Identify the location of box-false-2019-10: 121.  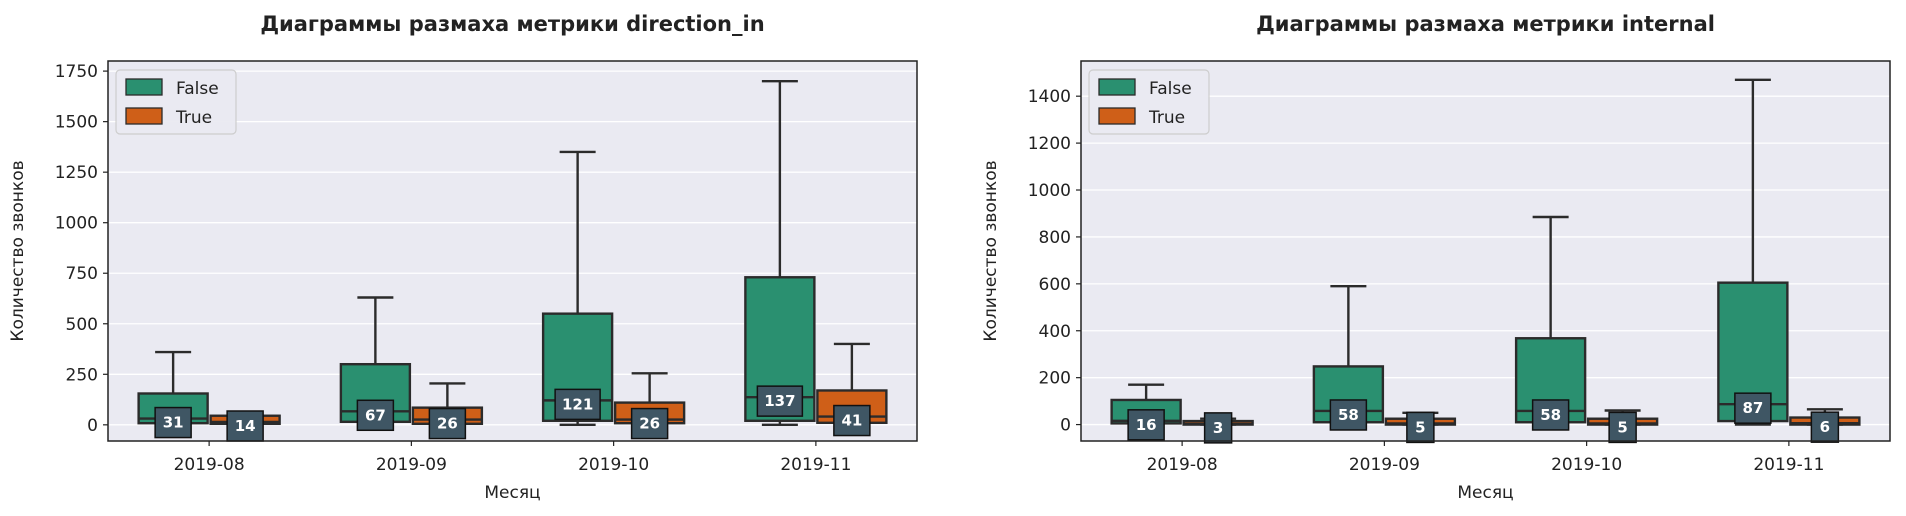
(577, 288).